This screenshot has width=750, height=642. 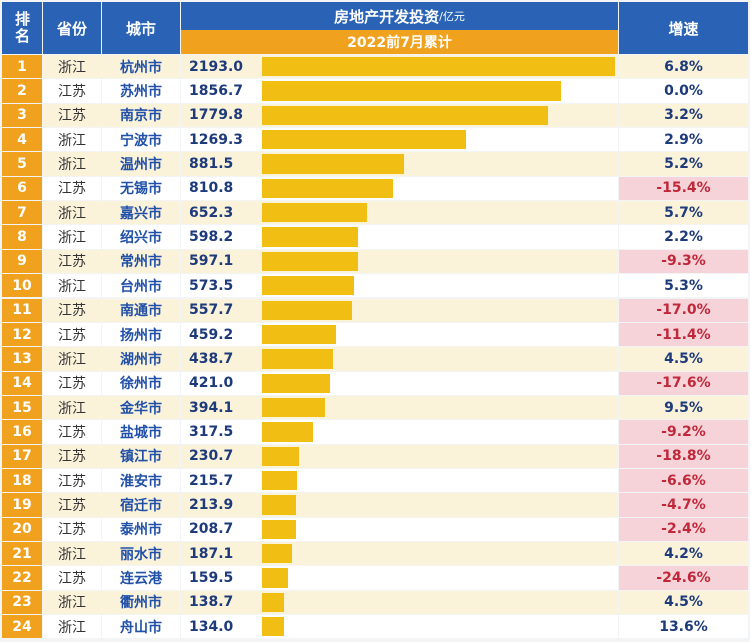 What do you see at coordinates (211, 504) in the screenshot?
I see `value-label: 213.9` at bounding box center [211, 504].